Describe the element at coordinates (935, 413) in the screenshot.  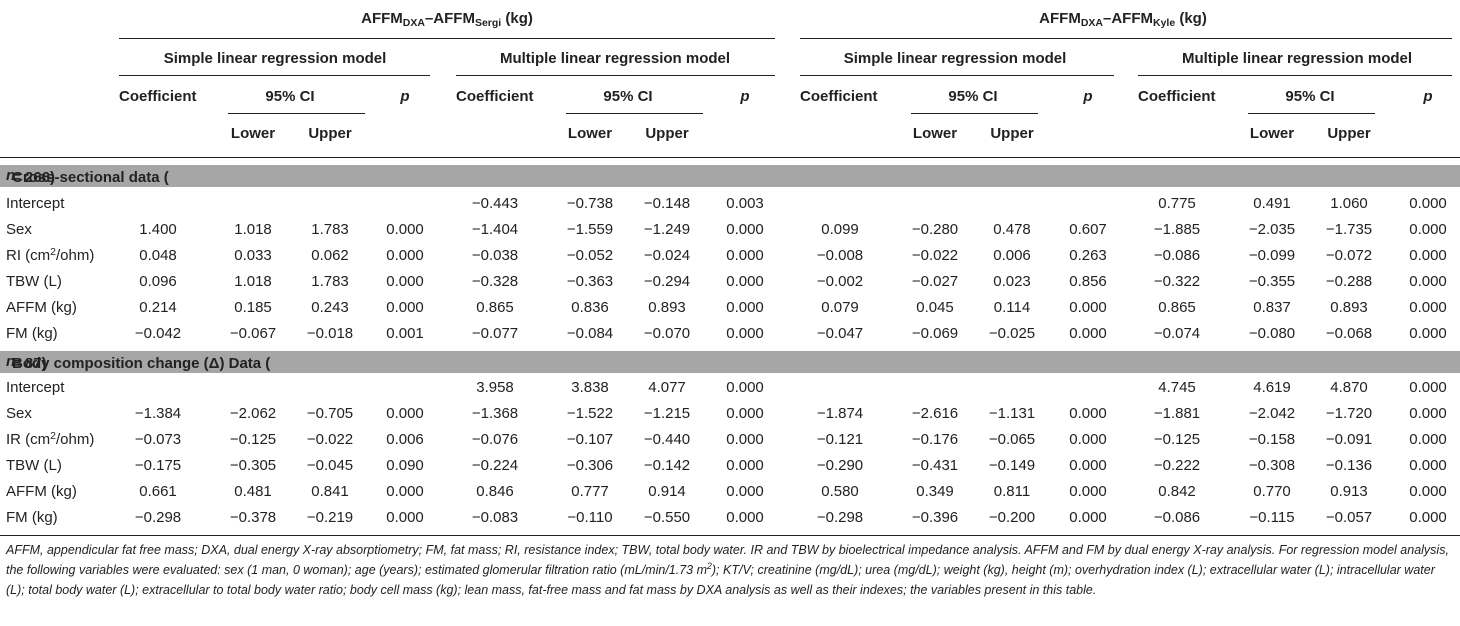
I see `table-cell: −2.616` at that location.